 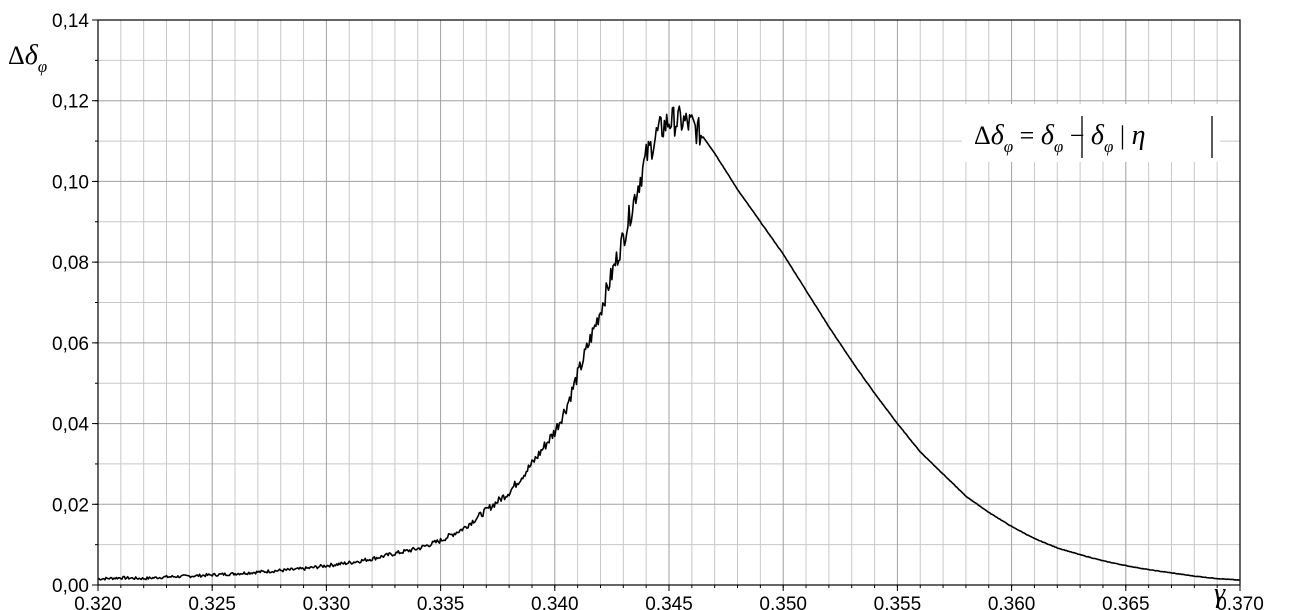 What do you see at coordinates (1126, 602) in the screenshot?
I see `x-tick-label: 0,365` at bounding box center [1126, 602].